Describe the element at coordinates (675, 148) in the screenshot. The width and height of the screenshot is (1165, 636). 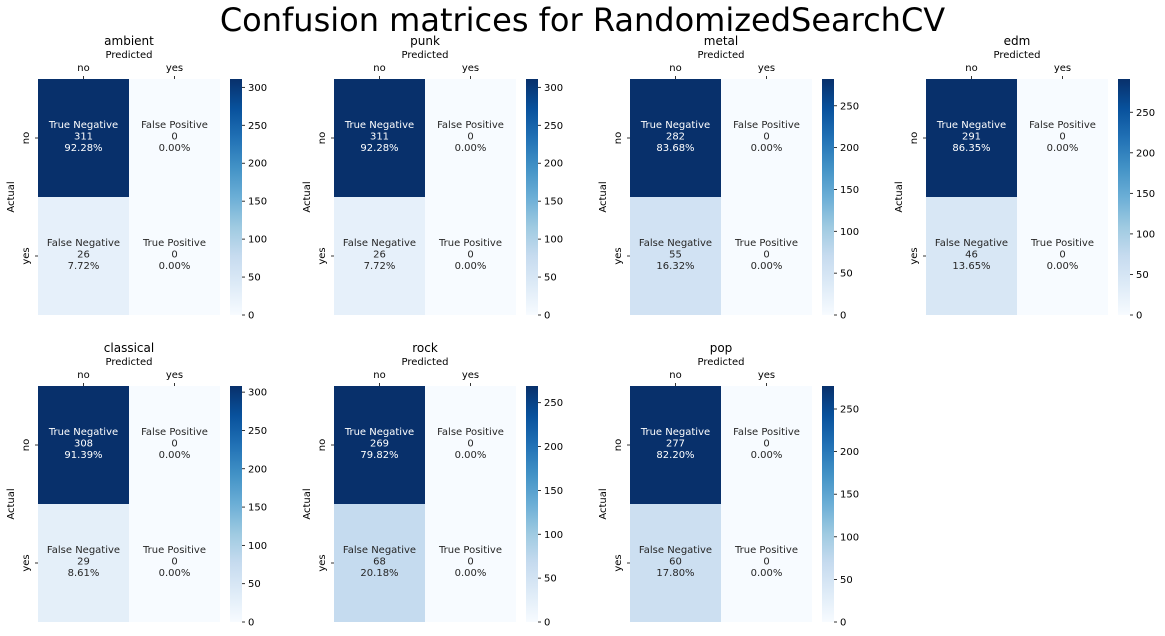
I see `cell-percent-label: 83.68%` at that location.